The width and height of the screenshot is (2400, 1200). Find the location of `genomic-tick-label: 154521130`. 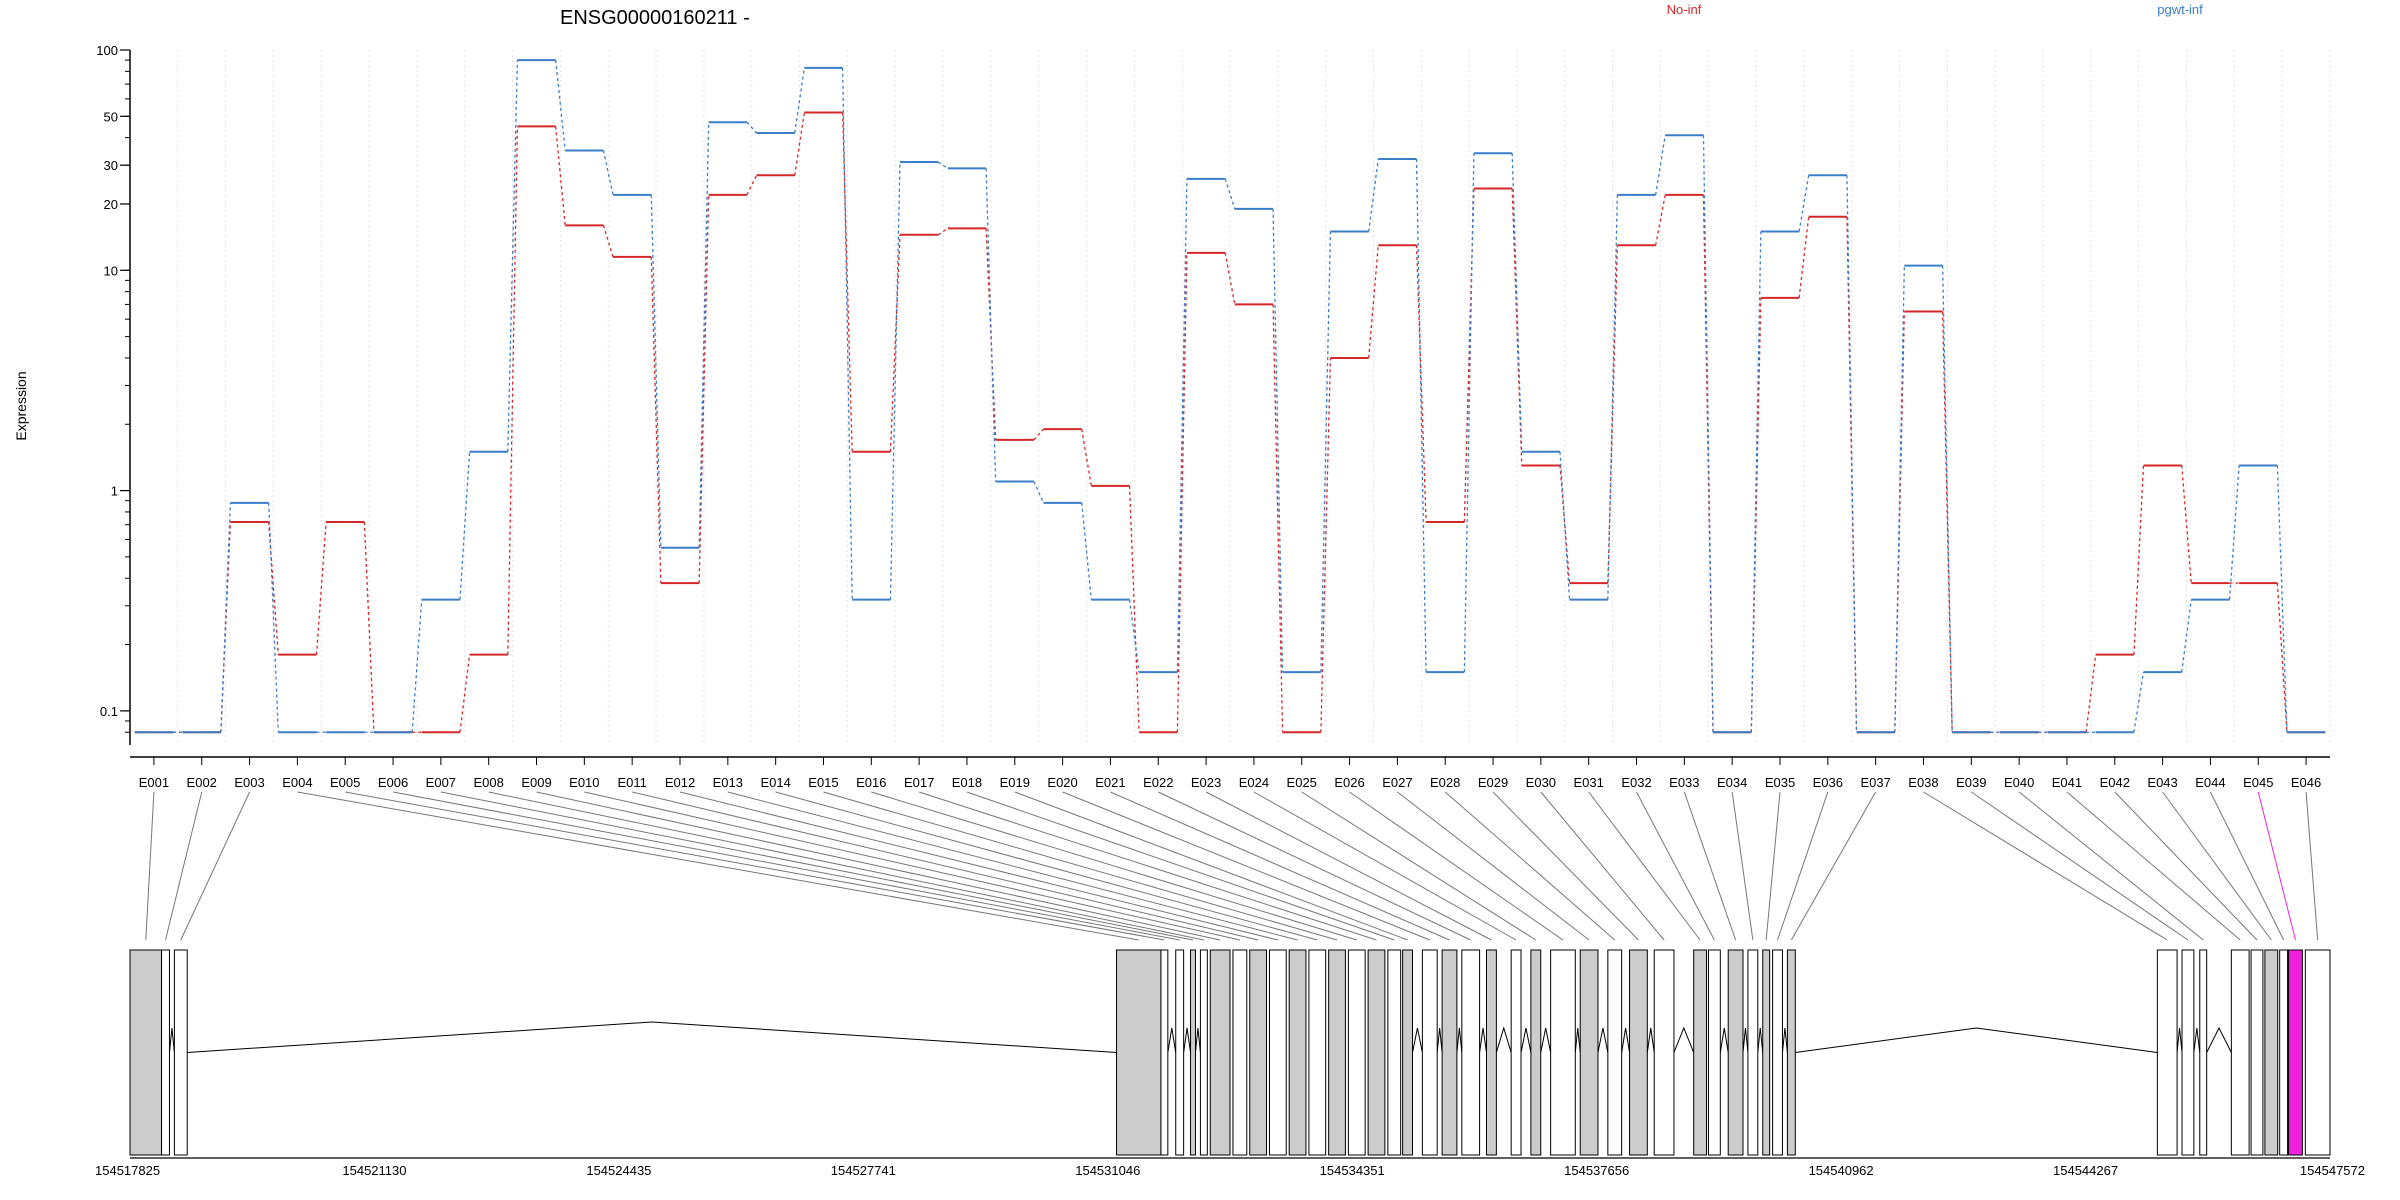

genomic-tick-label: 154521130 is located at coordinates (374, 1170).